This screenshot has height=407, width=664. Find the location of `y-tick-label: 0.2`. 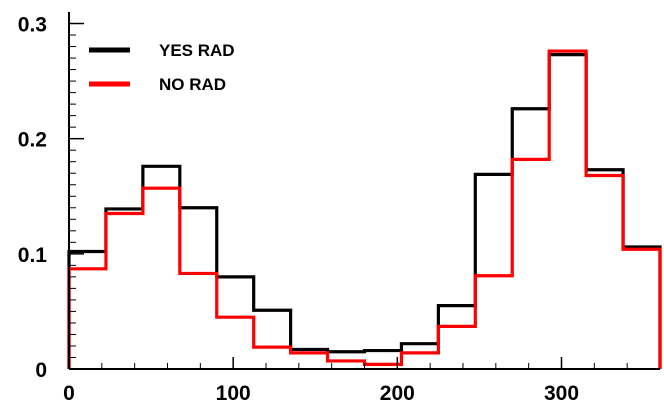

y-tick-label: 0.2 is located at coordinates (32, 140).